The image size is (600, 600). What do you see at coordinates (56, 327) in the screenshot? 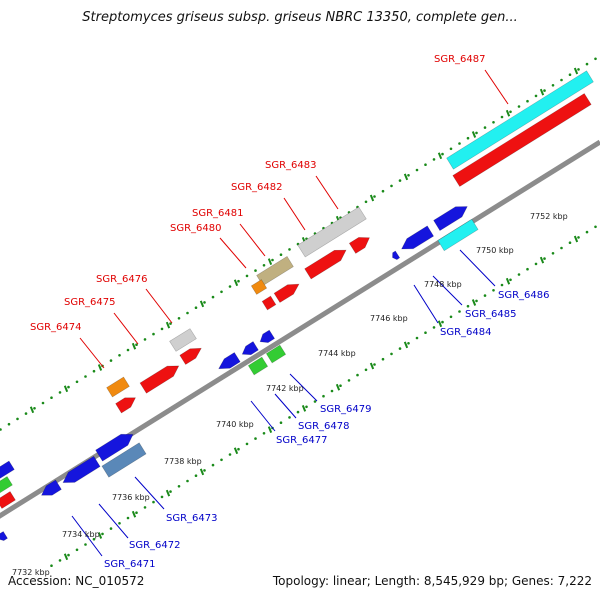
I see `top-gene-label: SGR_6474` at bounding box center [56, 327].